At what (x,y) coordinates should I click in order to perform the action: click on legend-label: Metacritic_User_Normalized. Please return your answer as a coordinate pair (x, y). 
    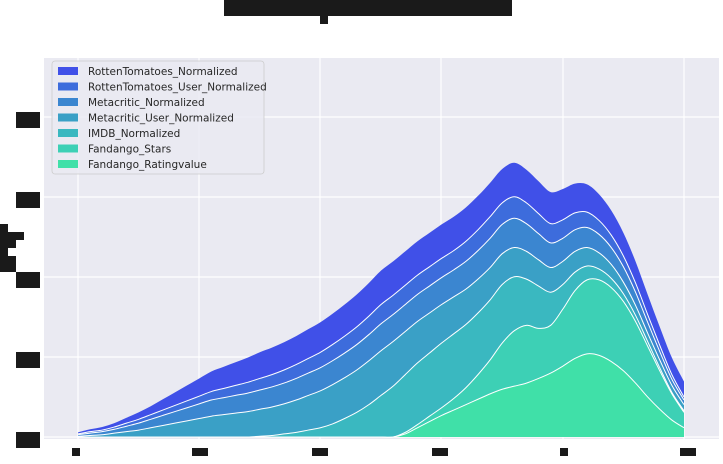
    Looking at the image, I should click on (161, 119).